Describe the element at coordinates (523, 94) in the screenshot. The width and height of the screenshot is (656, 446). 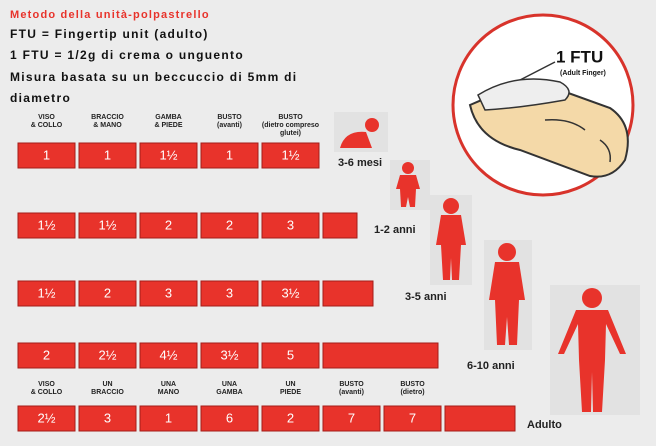
I see `cream` at that location.